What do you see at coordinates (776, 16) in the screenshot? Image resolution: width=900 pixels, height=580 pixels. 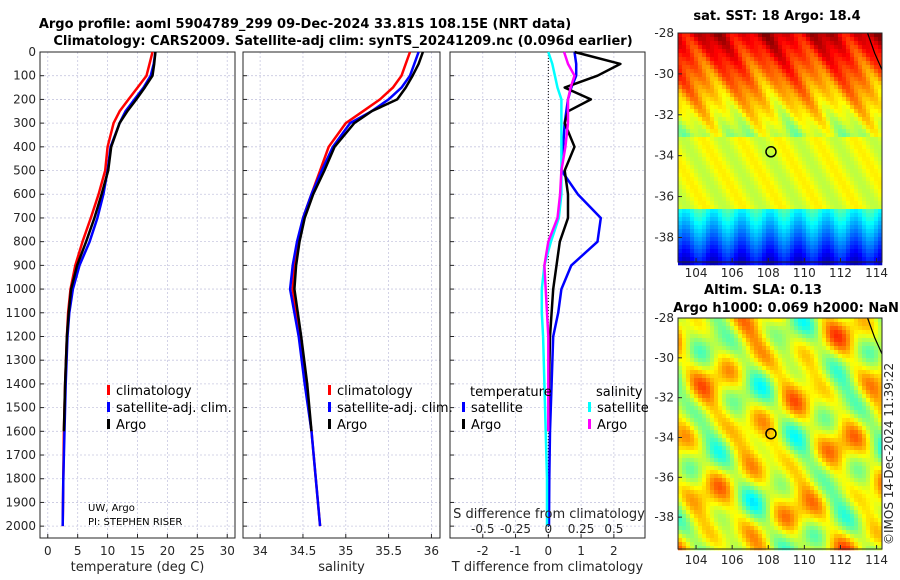 I see `sst-map-title: sat. SST: 18 Argo: 18.4` at bounding box center [776, 16].